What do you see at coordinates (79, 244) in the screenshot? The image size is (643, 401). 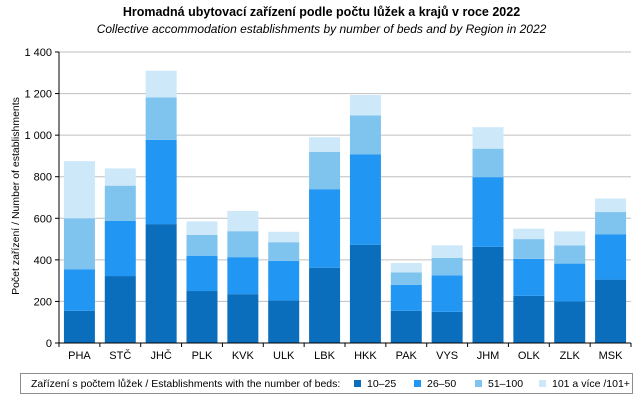 I see `bar-pha-seg2` at bounding box center [79, 244].